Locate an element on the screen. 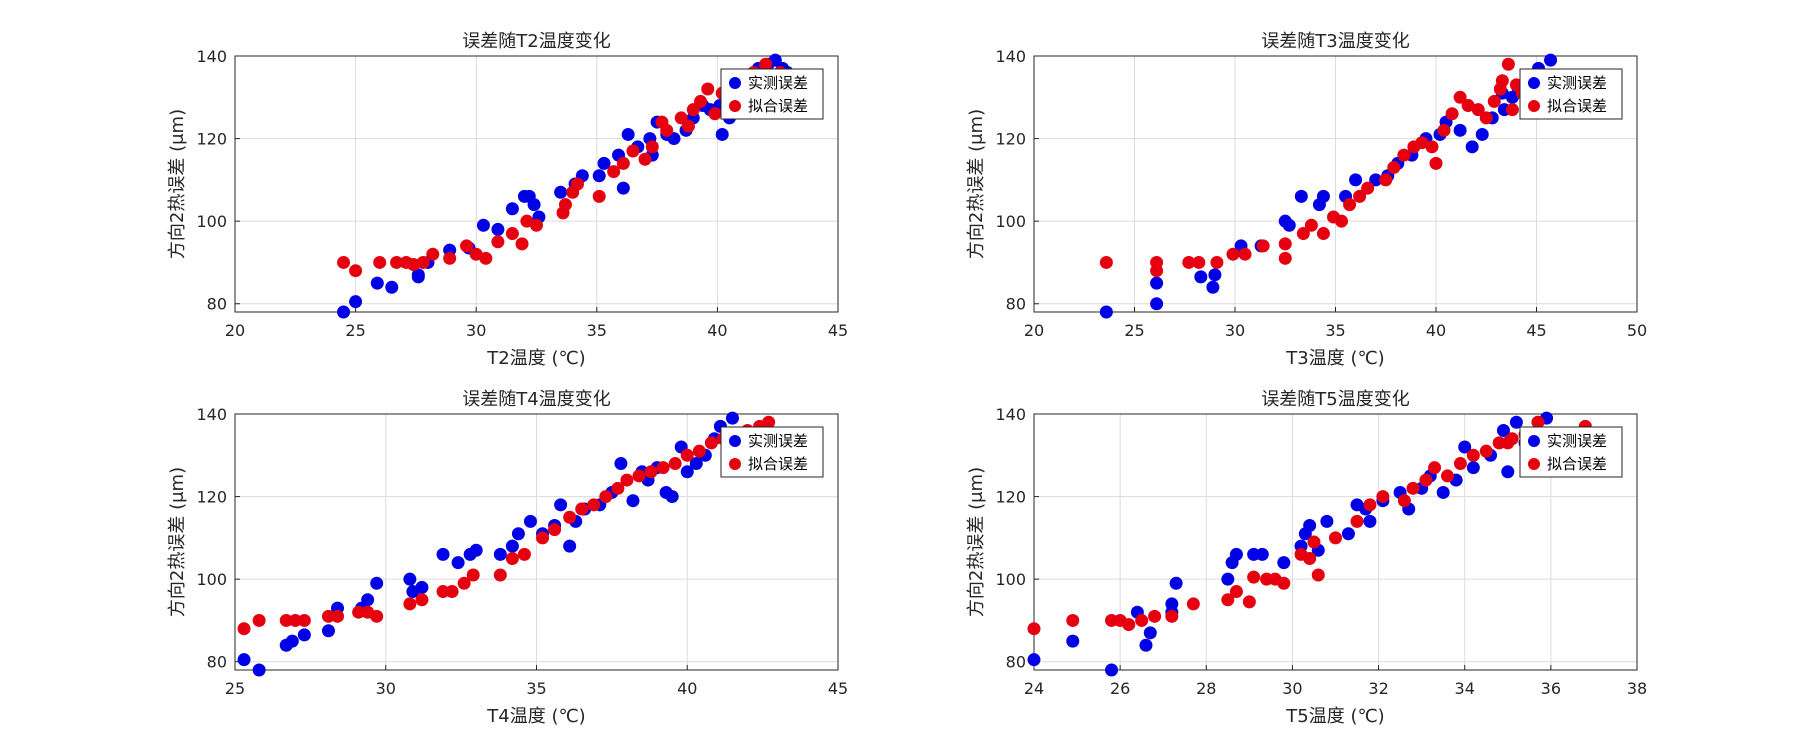 The width and height of the screenshot is (1800, 750). x-axis-label: T2温度 (℃) is located at coordinates (535, 358).